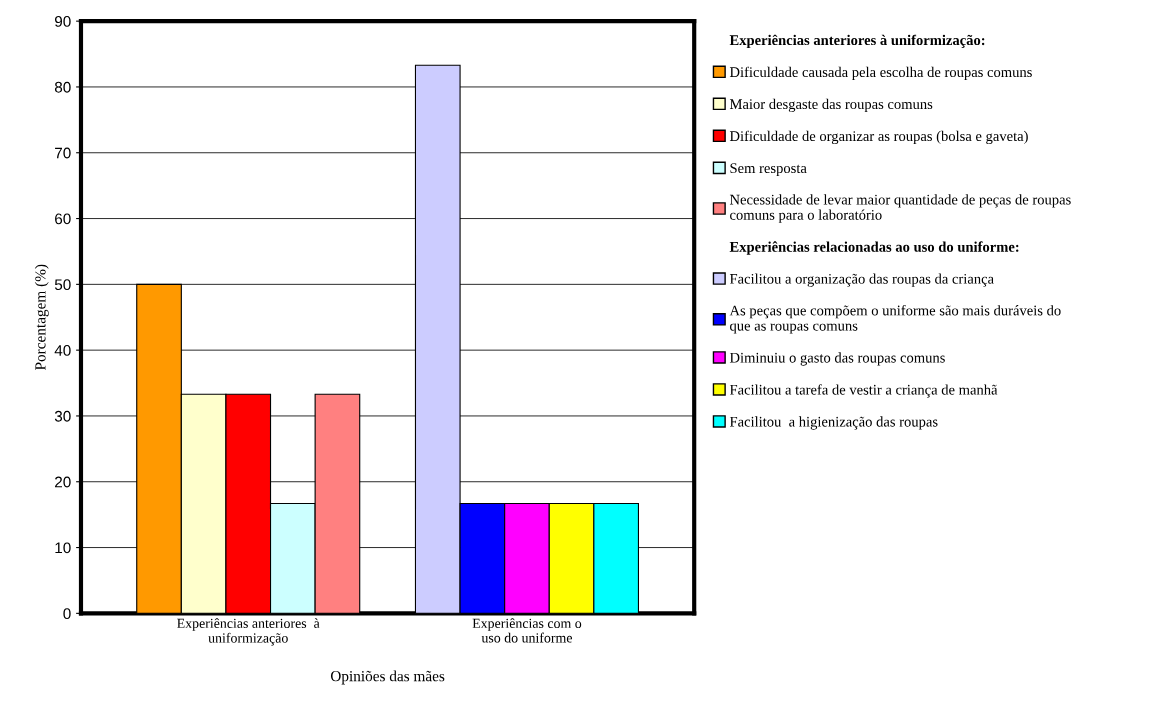  I want to click on y-tick-label: 0, so click(67, 614).